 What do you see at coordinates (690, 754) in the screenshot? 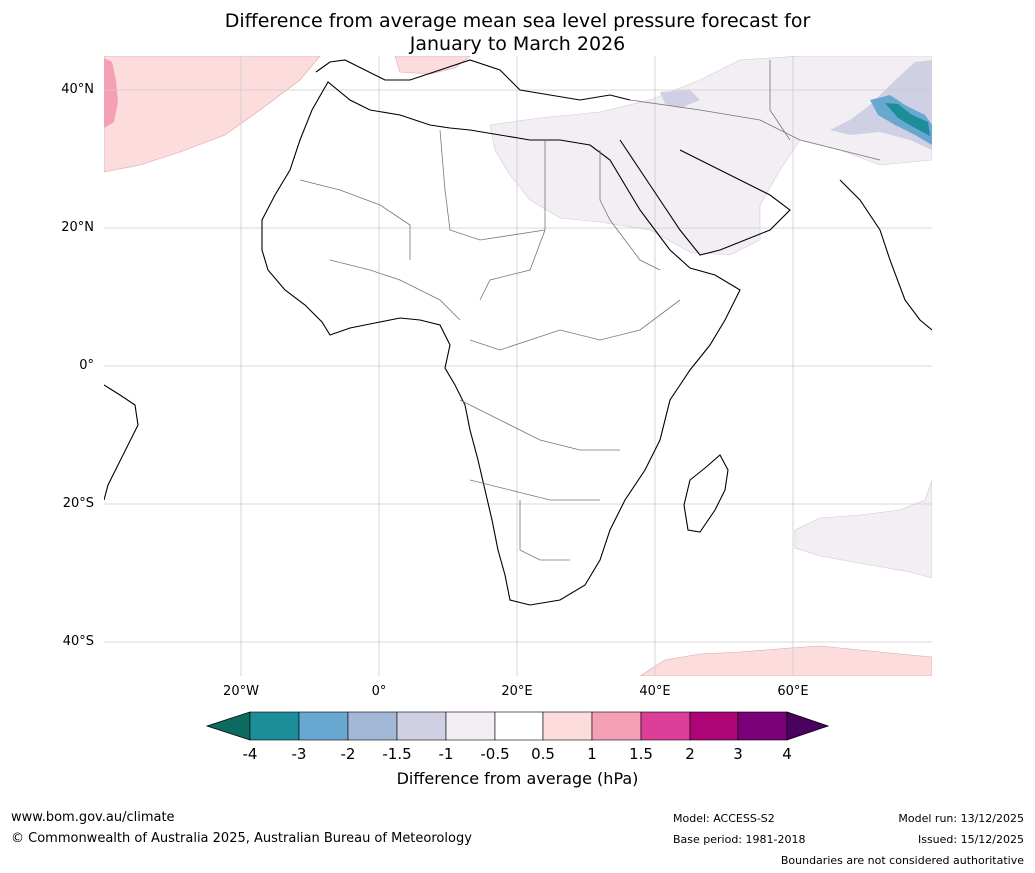
I see `colorbar-tick: 2` at bounding box center [690, 754].